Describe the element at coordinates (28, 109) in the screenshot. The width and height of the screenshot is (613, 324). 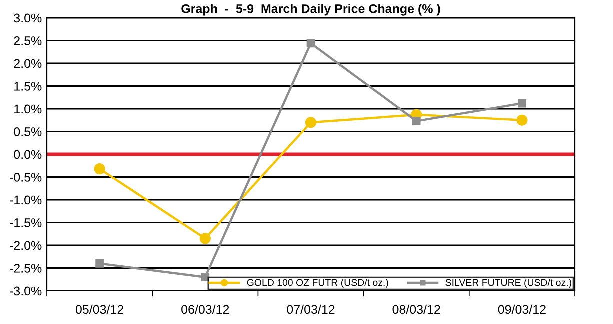
I see `y-tick-label: 1.0%` at that location.